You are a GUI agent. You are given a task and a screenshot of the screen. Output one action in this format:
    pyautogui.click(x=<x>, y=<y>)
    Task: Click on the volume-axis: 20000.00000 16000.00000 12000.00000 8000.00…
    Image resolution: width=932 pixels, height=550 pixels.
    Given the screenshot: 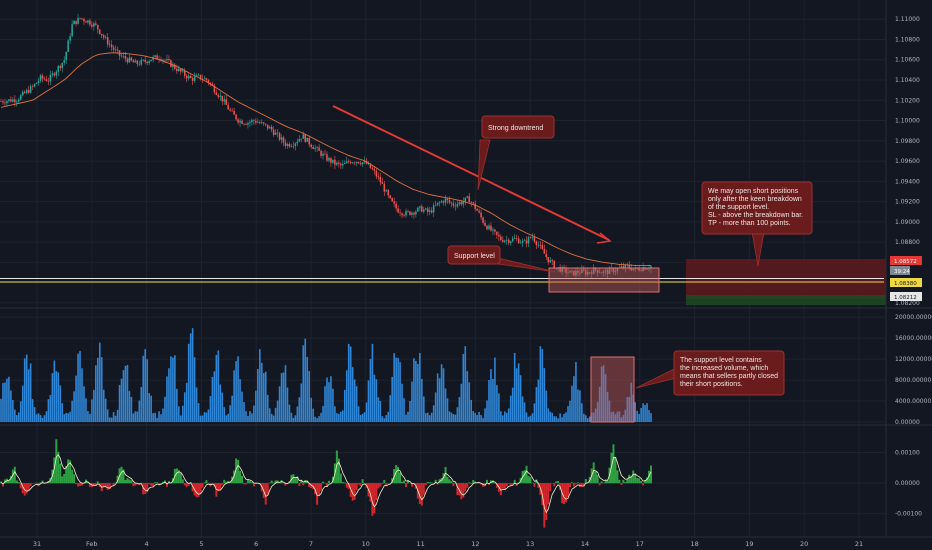 What is the action you would take?
    pyautogui.click(x=913, y=370)
    